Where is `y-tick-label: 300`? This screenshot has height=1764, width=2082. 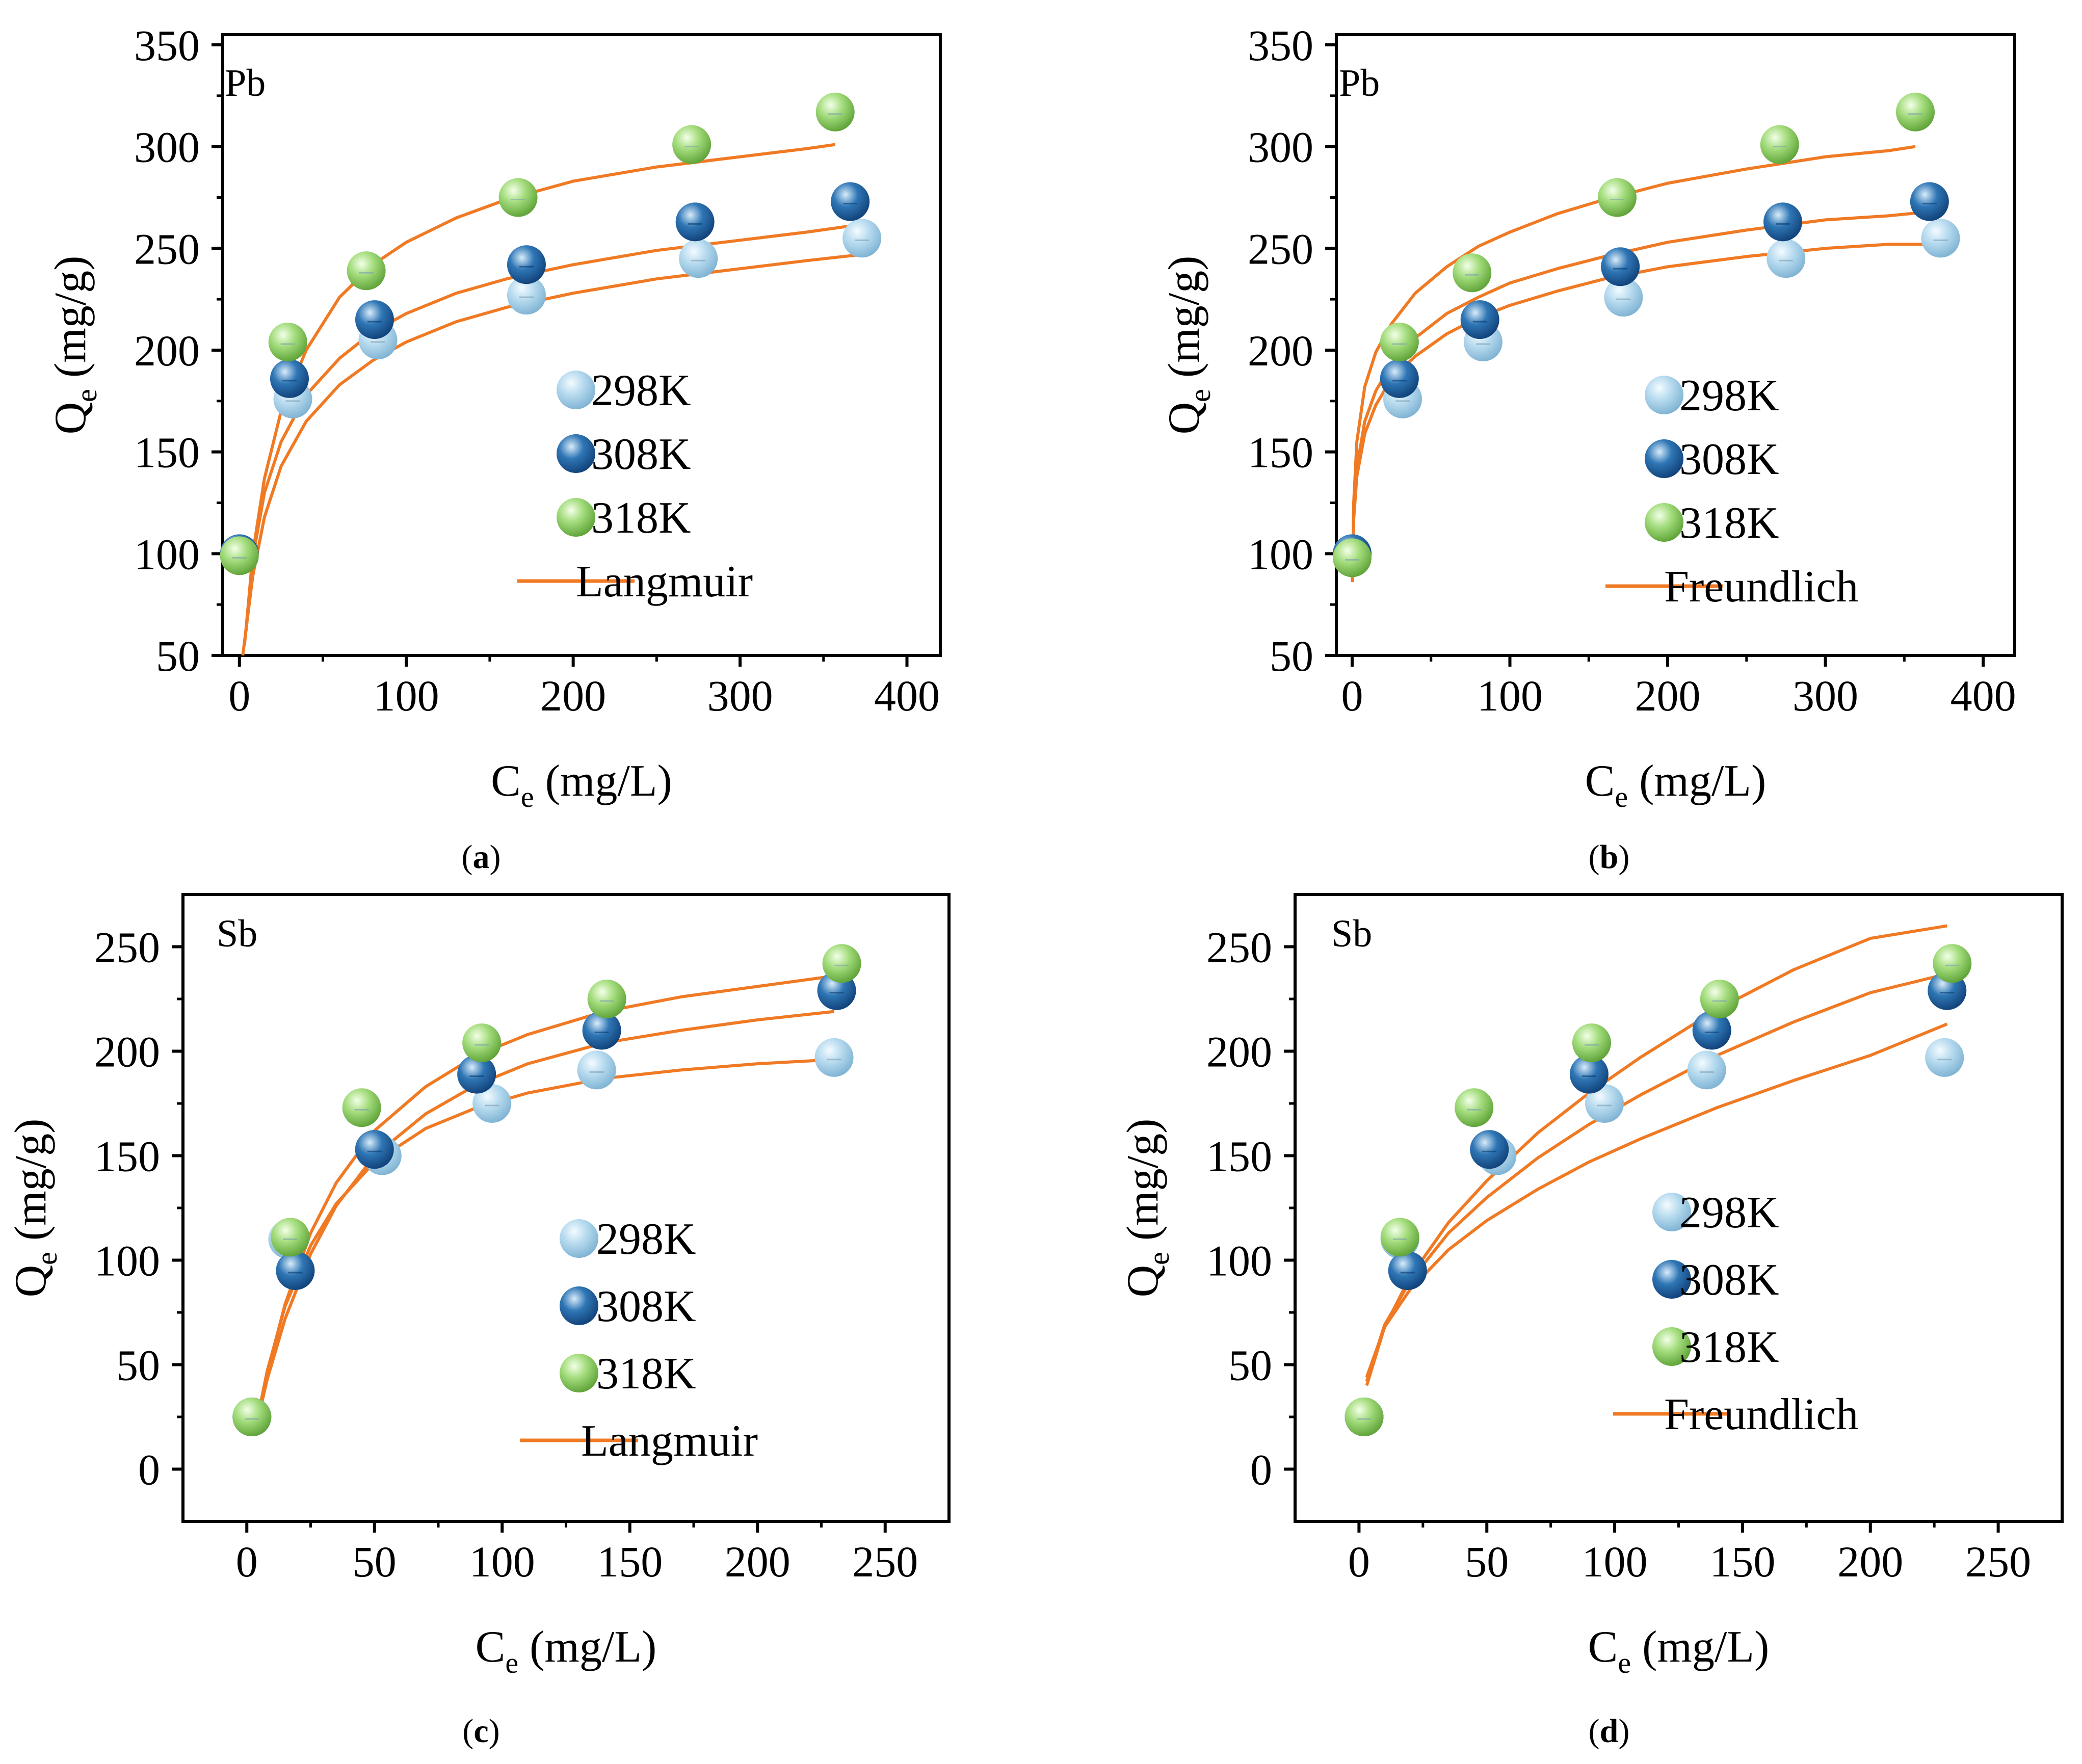
y-tick-label: 300 is located at coordinates (1280, 147).